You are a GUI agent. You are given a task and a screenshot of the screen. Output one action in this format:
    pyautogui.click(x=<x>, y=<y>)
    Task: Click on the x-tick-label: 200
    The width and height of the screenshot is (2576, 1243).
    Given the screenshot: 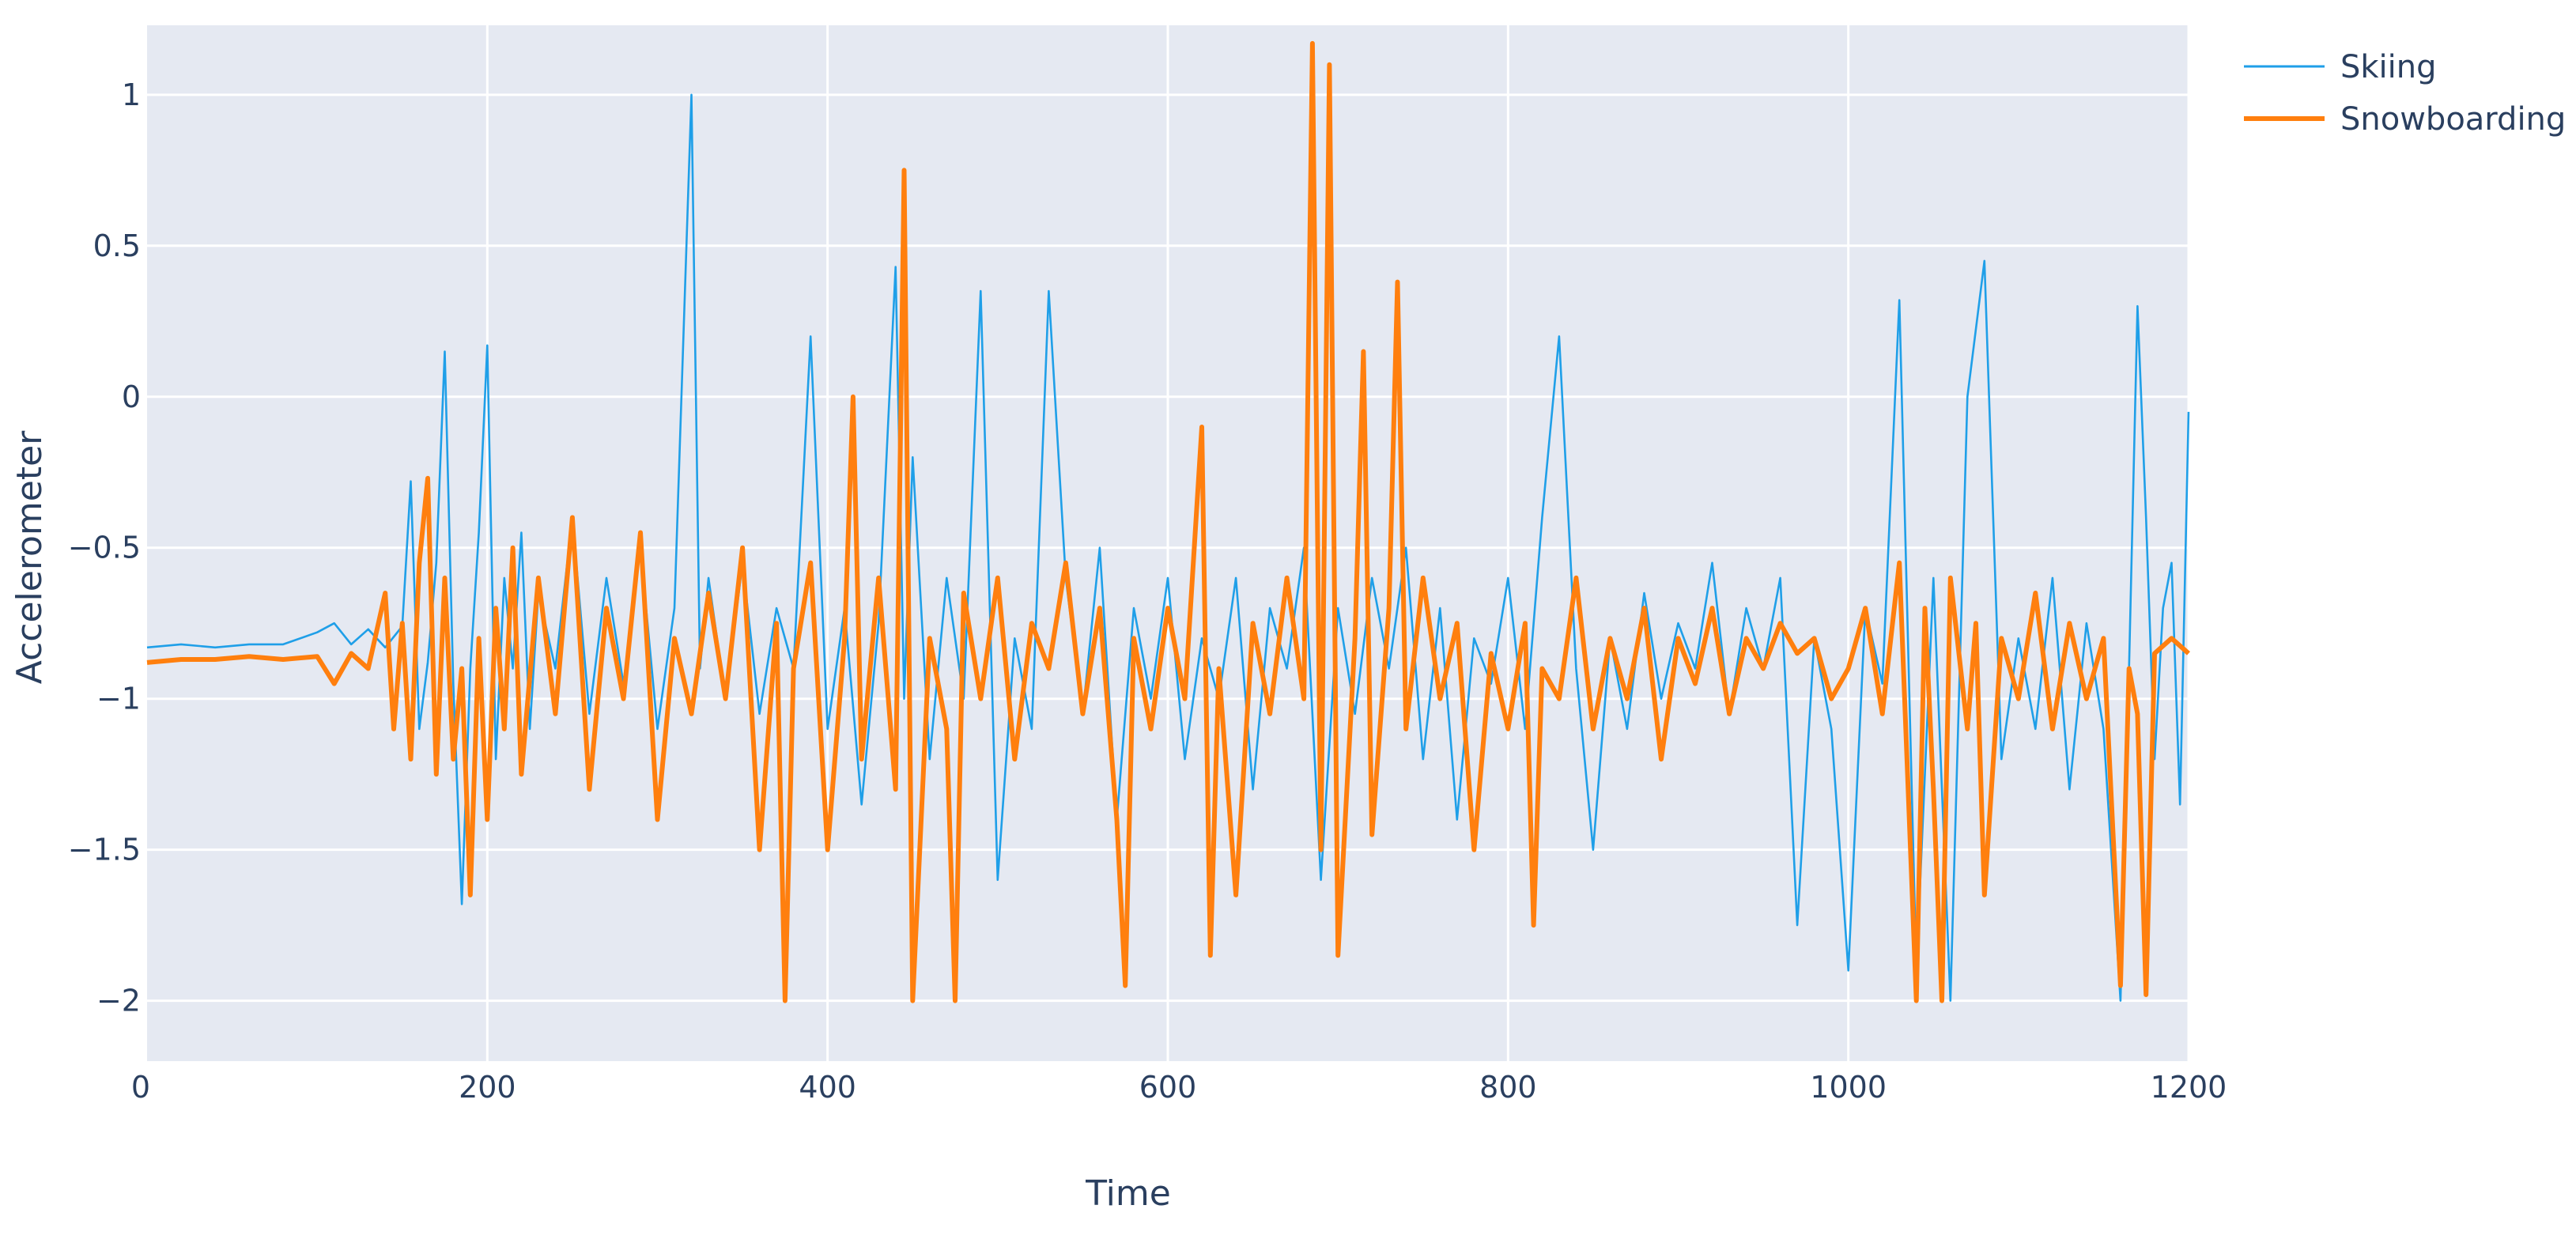 What is the action you would take?
    pyautogui.click(x=487, y=1087)
    